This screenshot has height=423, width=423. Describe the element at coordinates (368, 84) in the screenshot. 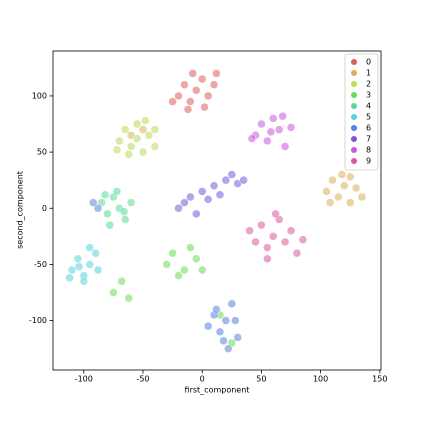

I see `legend-label: 2` at that location.